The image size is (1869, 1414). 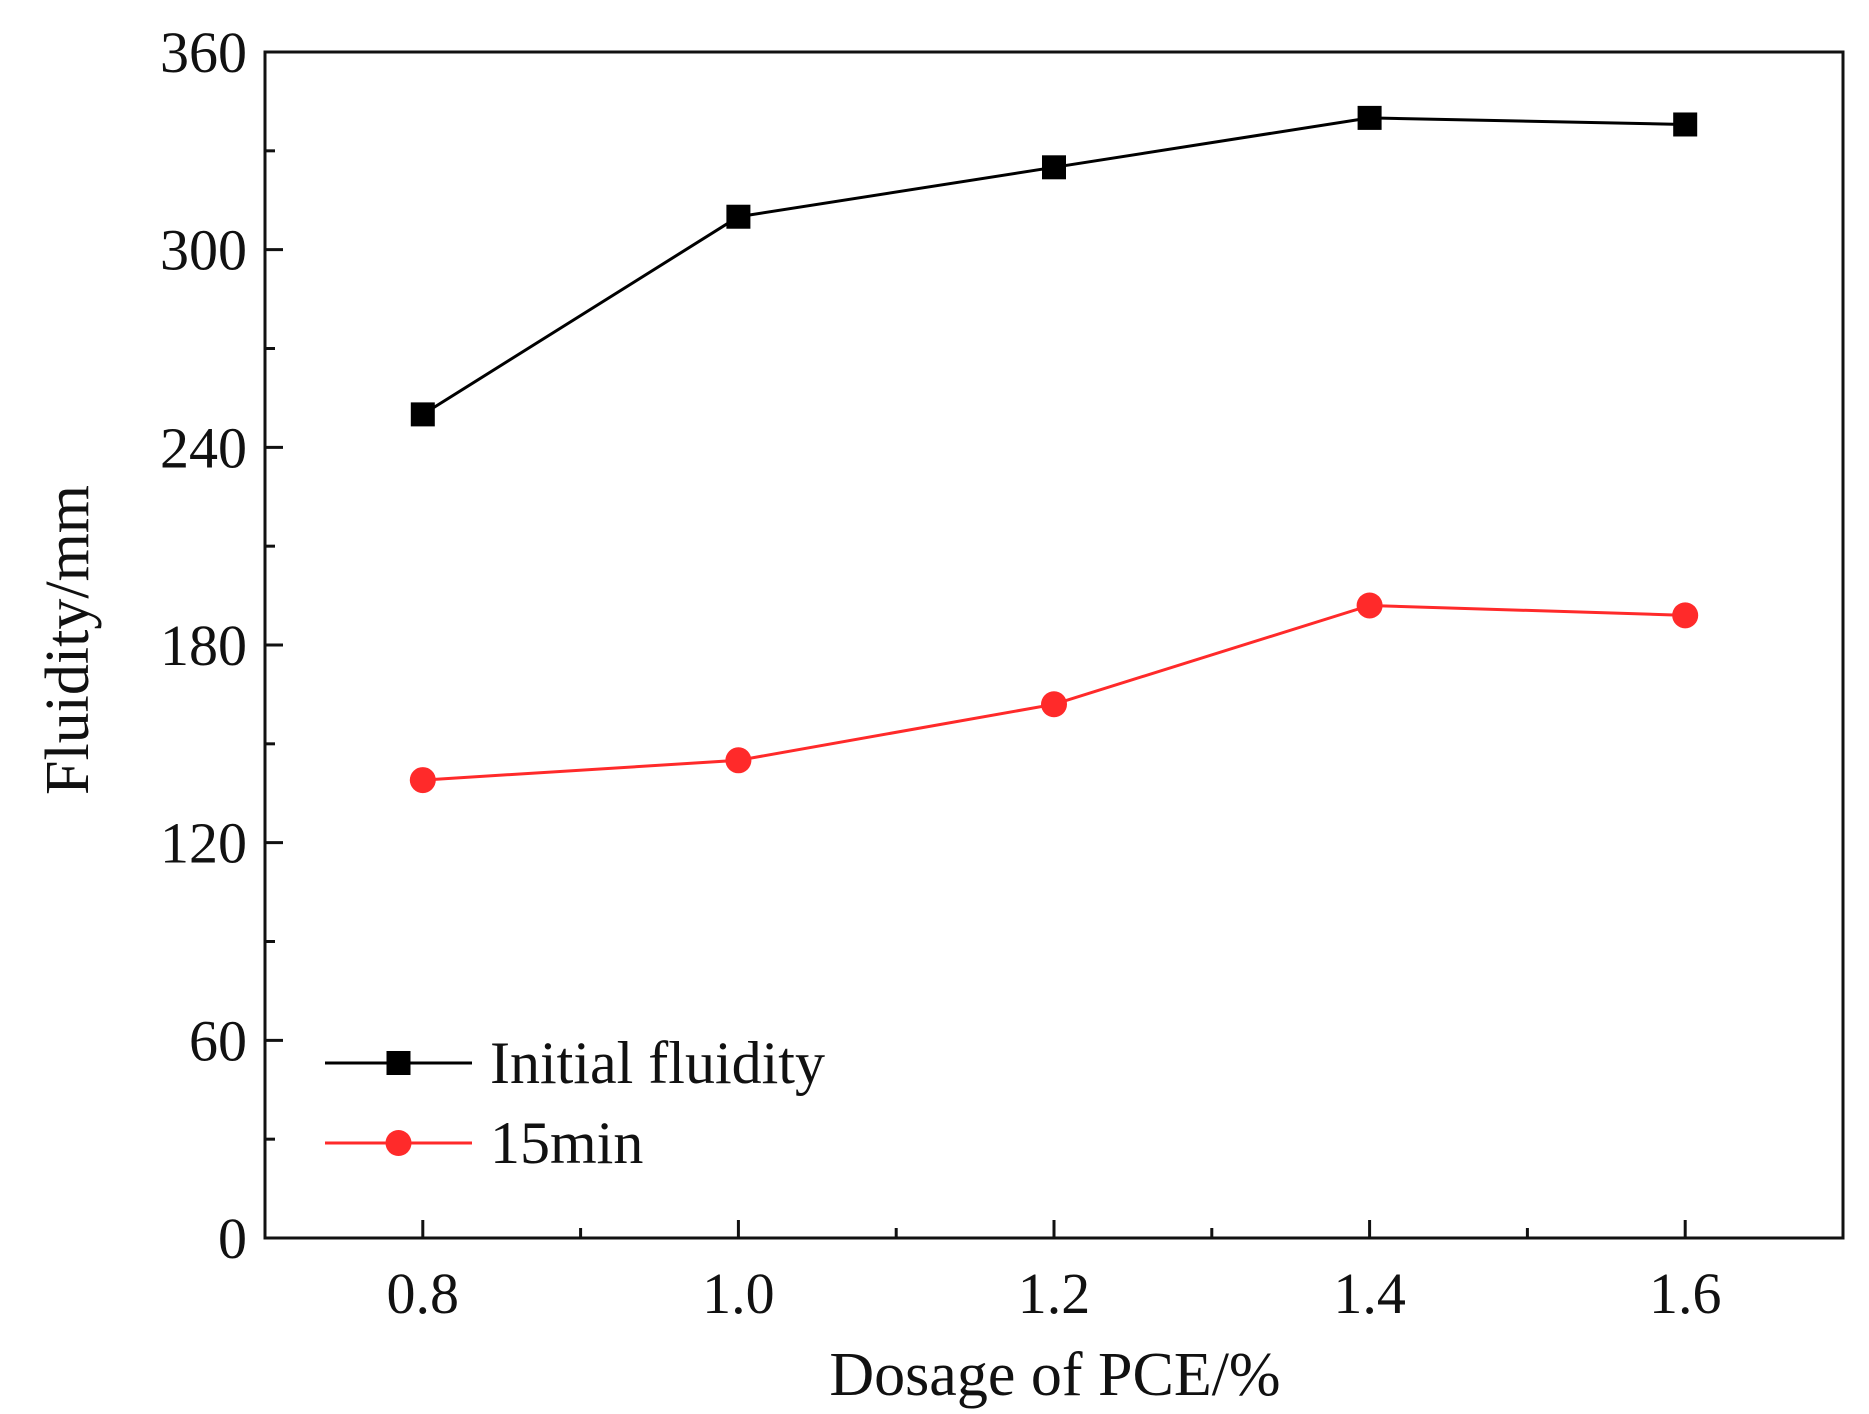 I want to click on x-tick-label: 1.2, so click(x=1054, y=1293).